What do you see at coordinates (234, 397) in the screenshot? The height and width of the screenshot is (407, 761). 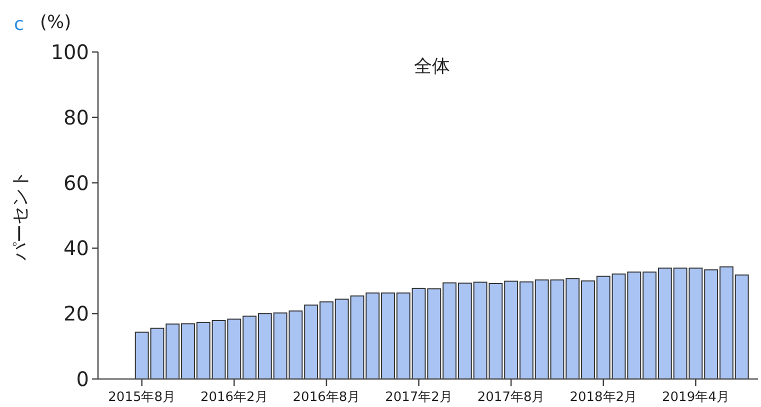 I see `x-tick-label: 2016年2月` at bounding box center [234, 397].